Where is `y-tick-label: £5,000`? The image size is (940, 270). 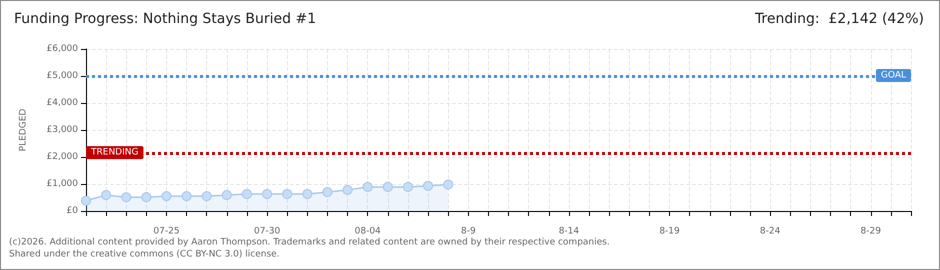 y-tick-label: £5,000 is located at coordinates (62, 76).